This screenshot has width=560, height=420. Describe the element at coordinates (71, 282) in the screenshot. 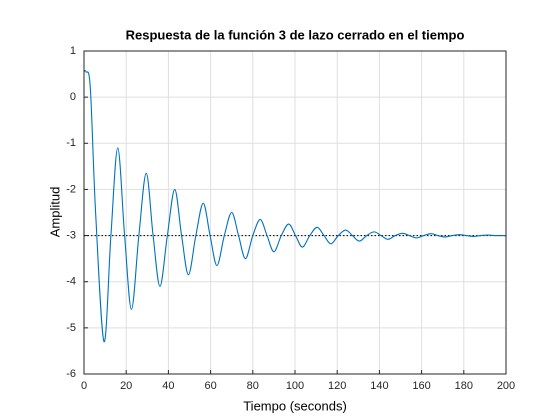

I see `y-tick-label: -4` at that location.